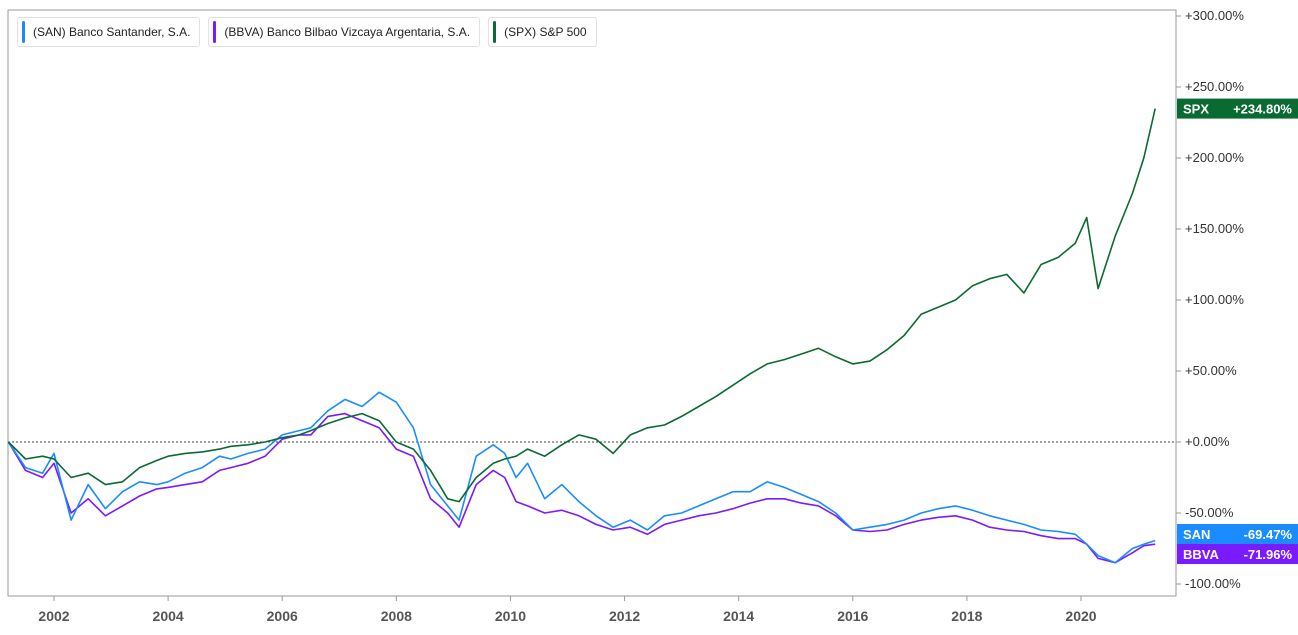 This screenshot has width=1298, height=635. I want to click on last-value-badge-bbva: BBVA -71.96%, so click(1237, 554).